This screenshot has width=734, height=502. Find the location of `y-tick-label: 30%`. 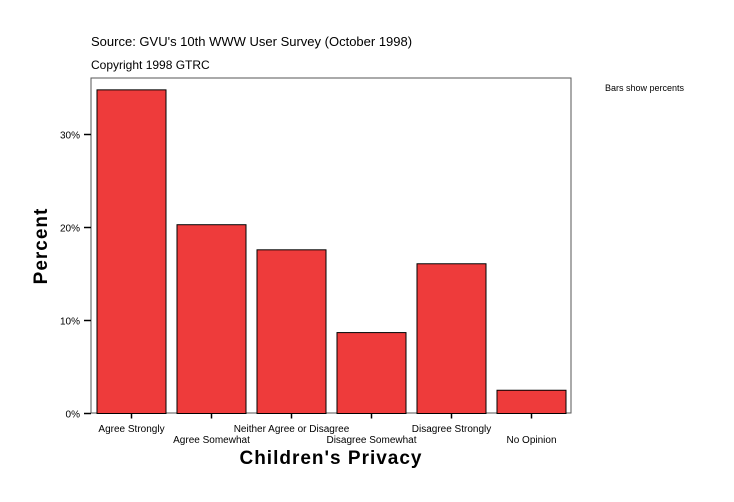

y-tick-label: 30% is located at coordinates (70, 136).